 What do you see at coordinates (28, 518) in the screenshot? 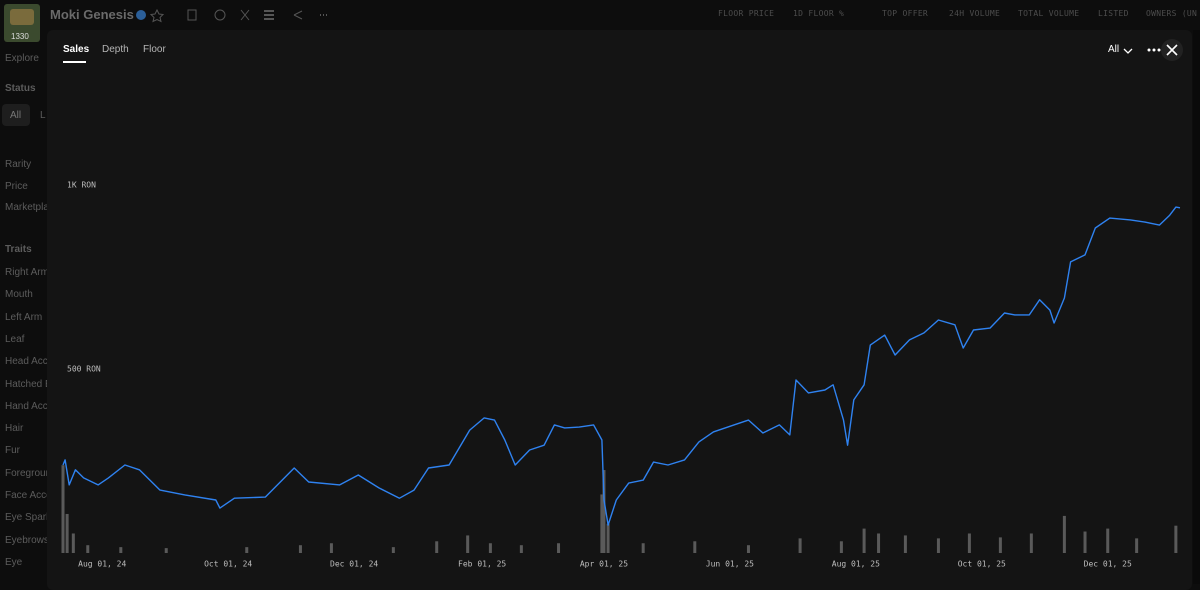
I see `trait-item: Eye Spark` at bounding box center [28, 518].